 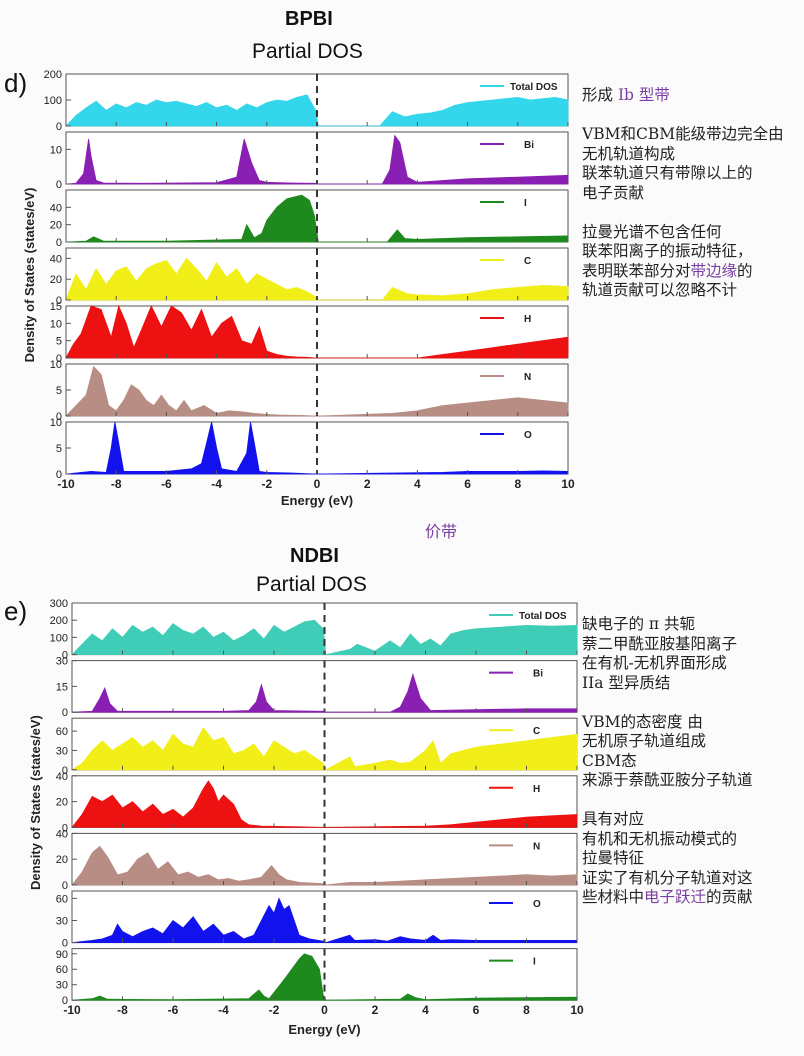 What do you see at coordinates (62, 687) in the screenshot?
I see `y-tick-label: 15` at bounding box center [62, 687].